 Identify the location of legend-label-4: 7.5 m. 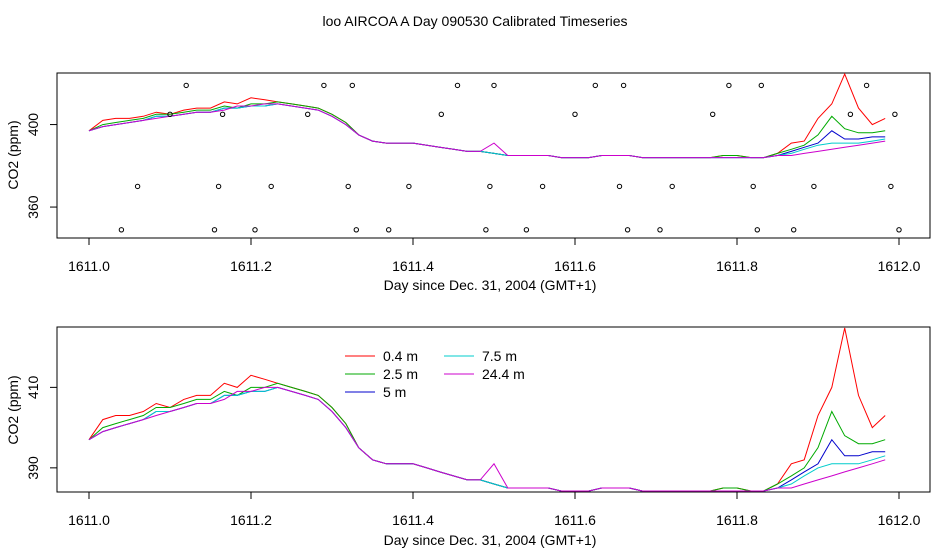
(499, 356).